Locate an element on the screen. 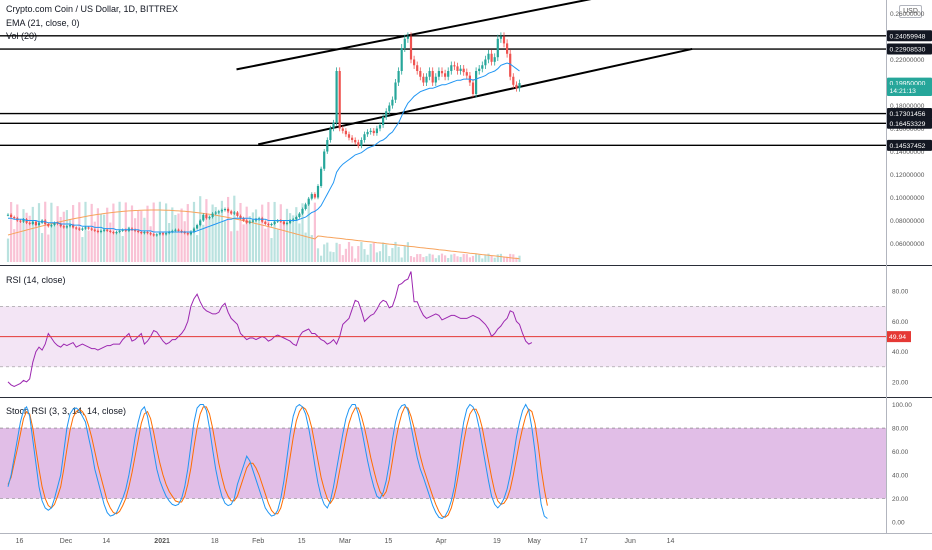 Image resolution: width=932 pixels, height=550 pixels. rsi-legend: RSI (14, close) is located at coordinates (36, 280).